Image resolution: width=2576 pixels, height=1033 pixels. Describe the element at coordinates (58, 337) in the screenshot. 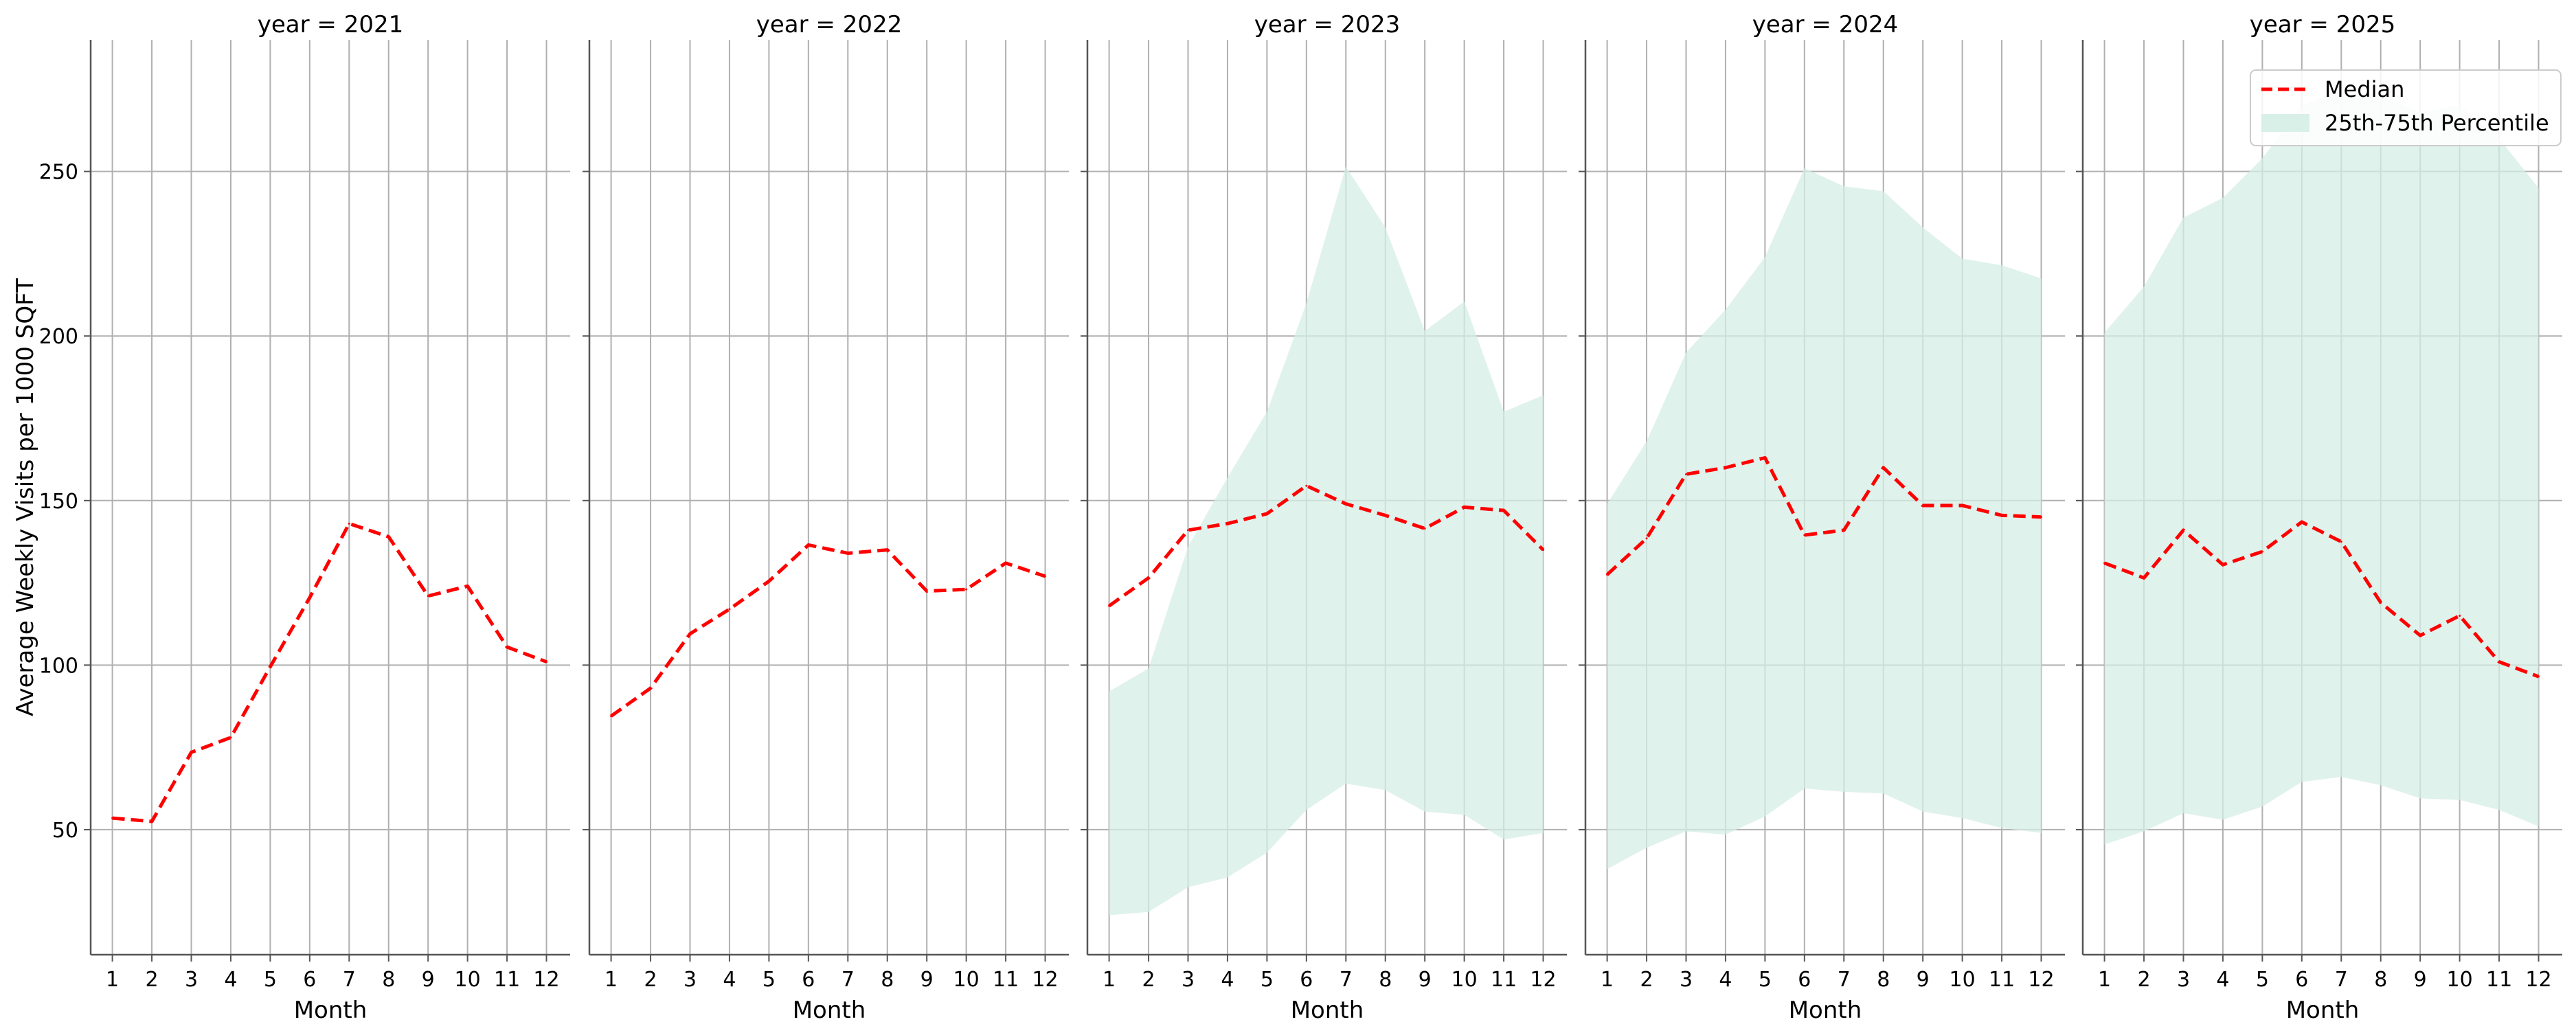

I see `y-tick-label: 200` at that location.